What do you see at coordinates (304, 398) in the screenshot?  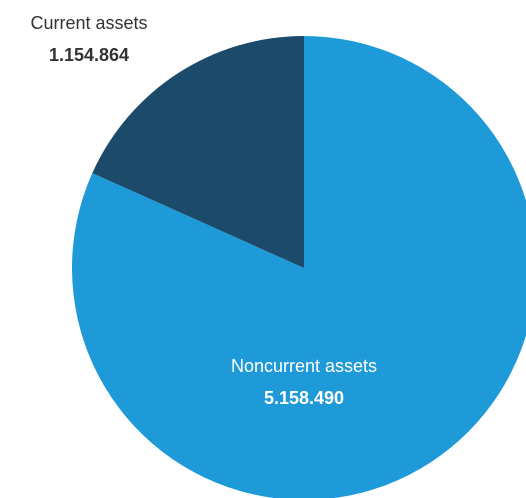 I see `slice-value-noncurrent-assets: 5.158.490` at bounding box center [304, 398].